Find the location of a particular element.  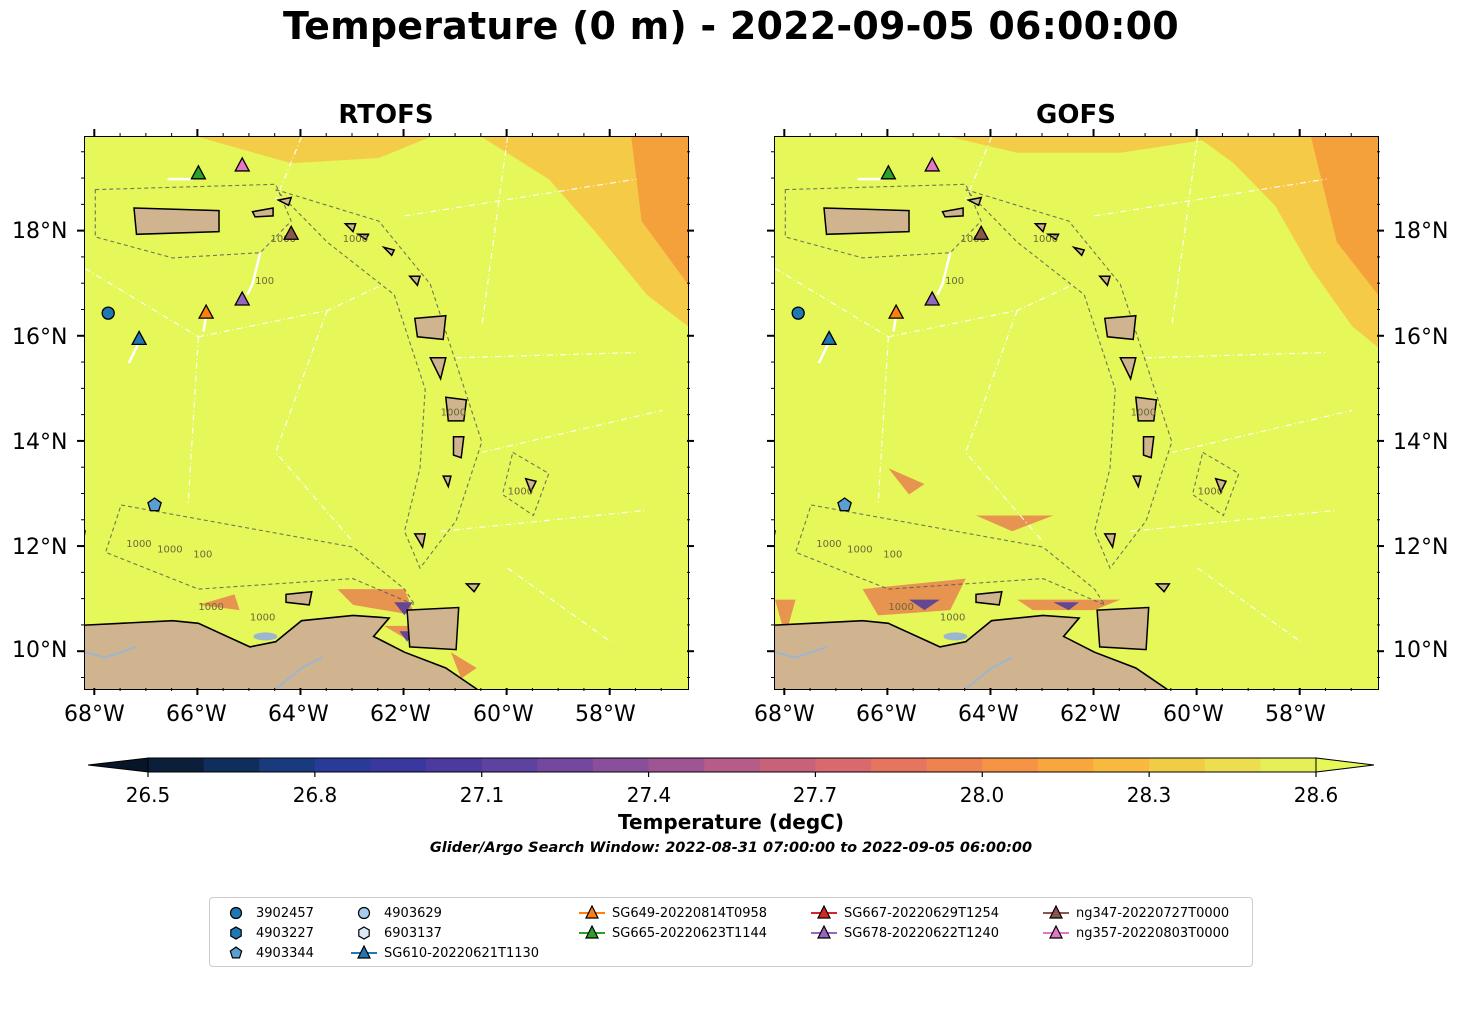

bathymetry-contour is located at coordinates (379, 379).